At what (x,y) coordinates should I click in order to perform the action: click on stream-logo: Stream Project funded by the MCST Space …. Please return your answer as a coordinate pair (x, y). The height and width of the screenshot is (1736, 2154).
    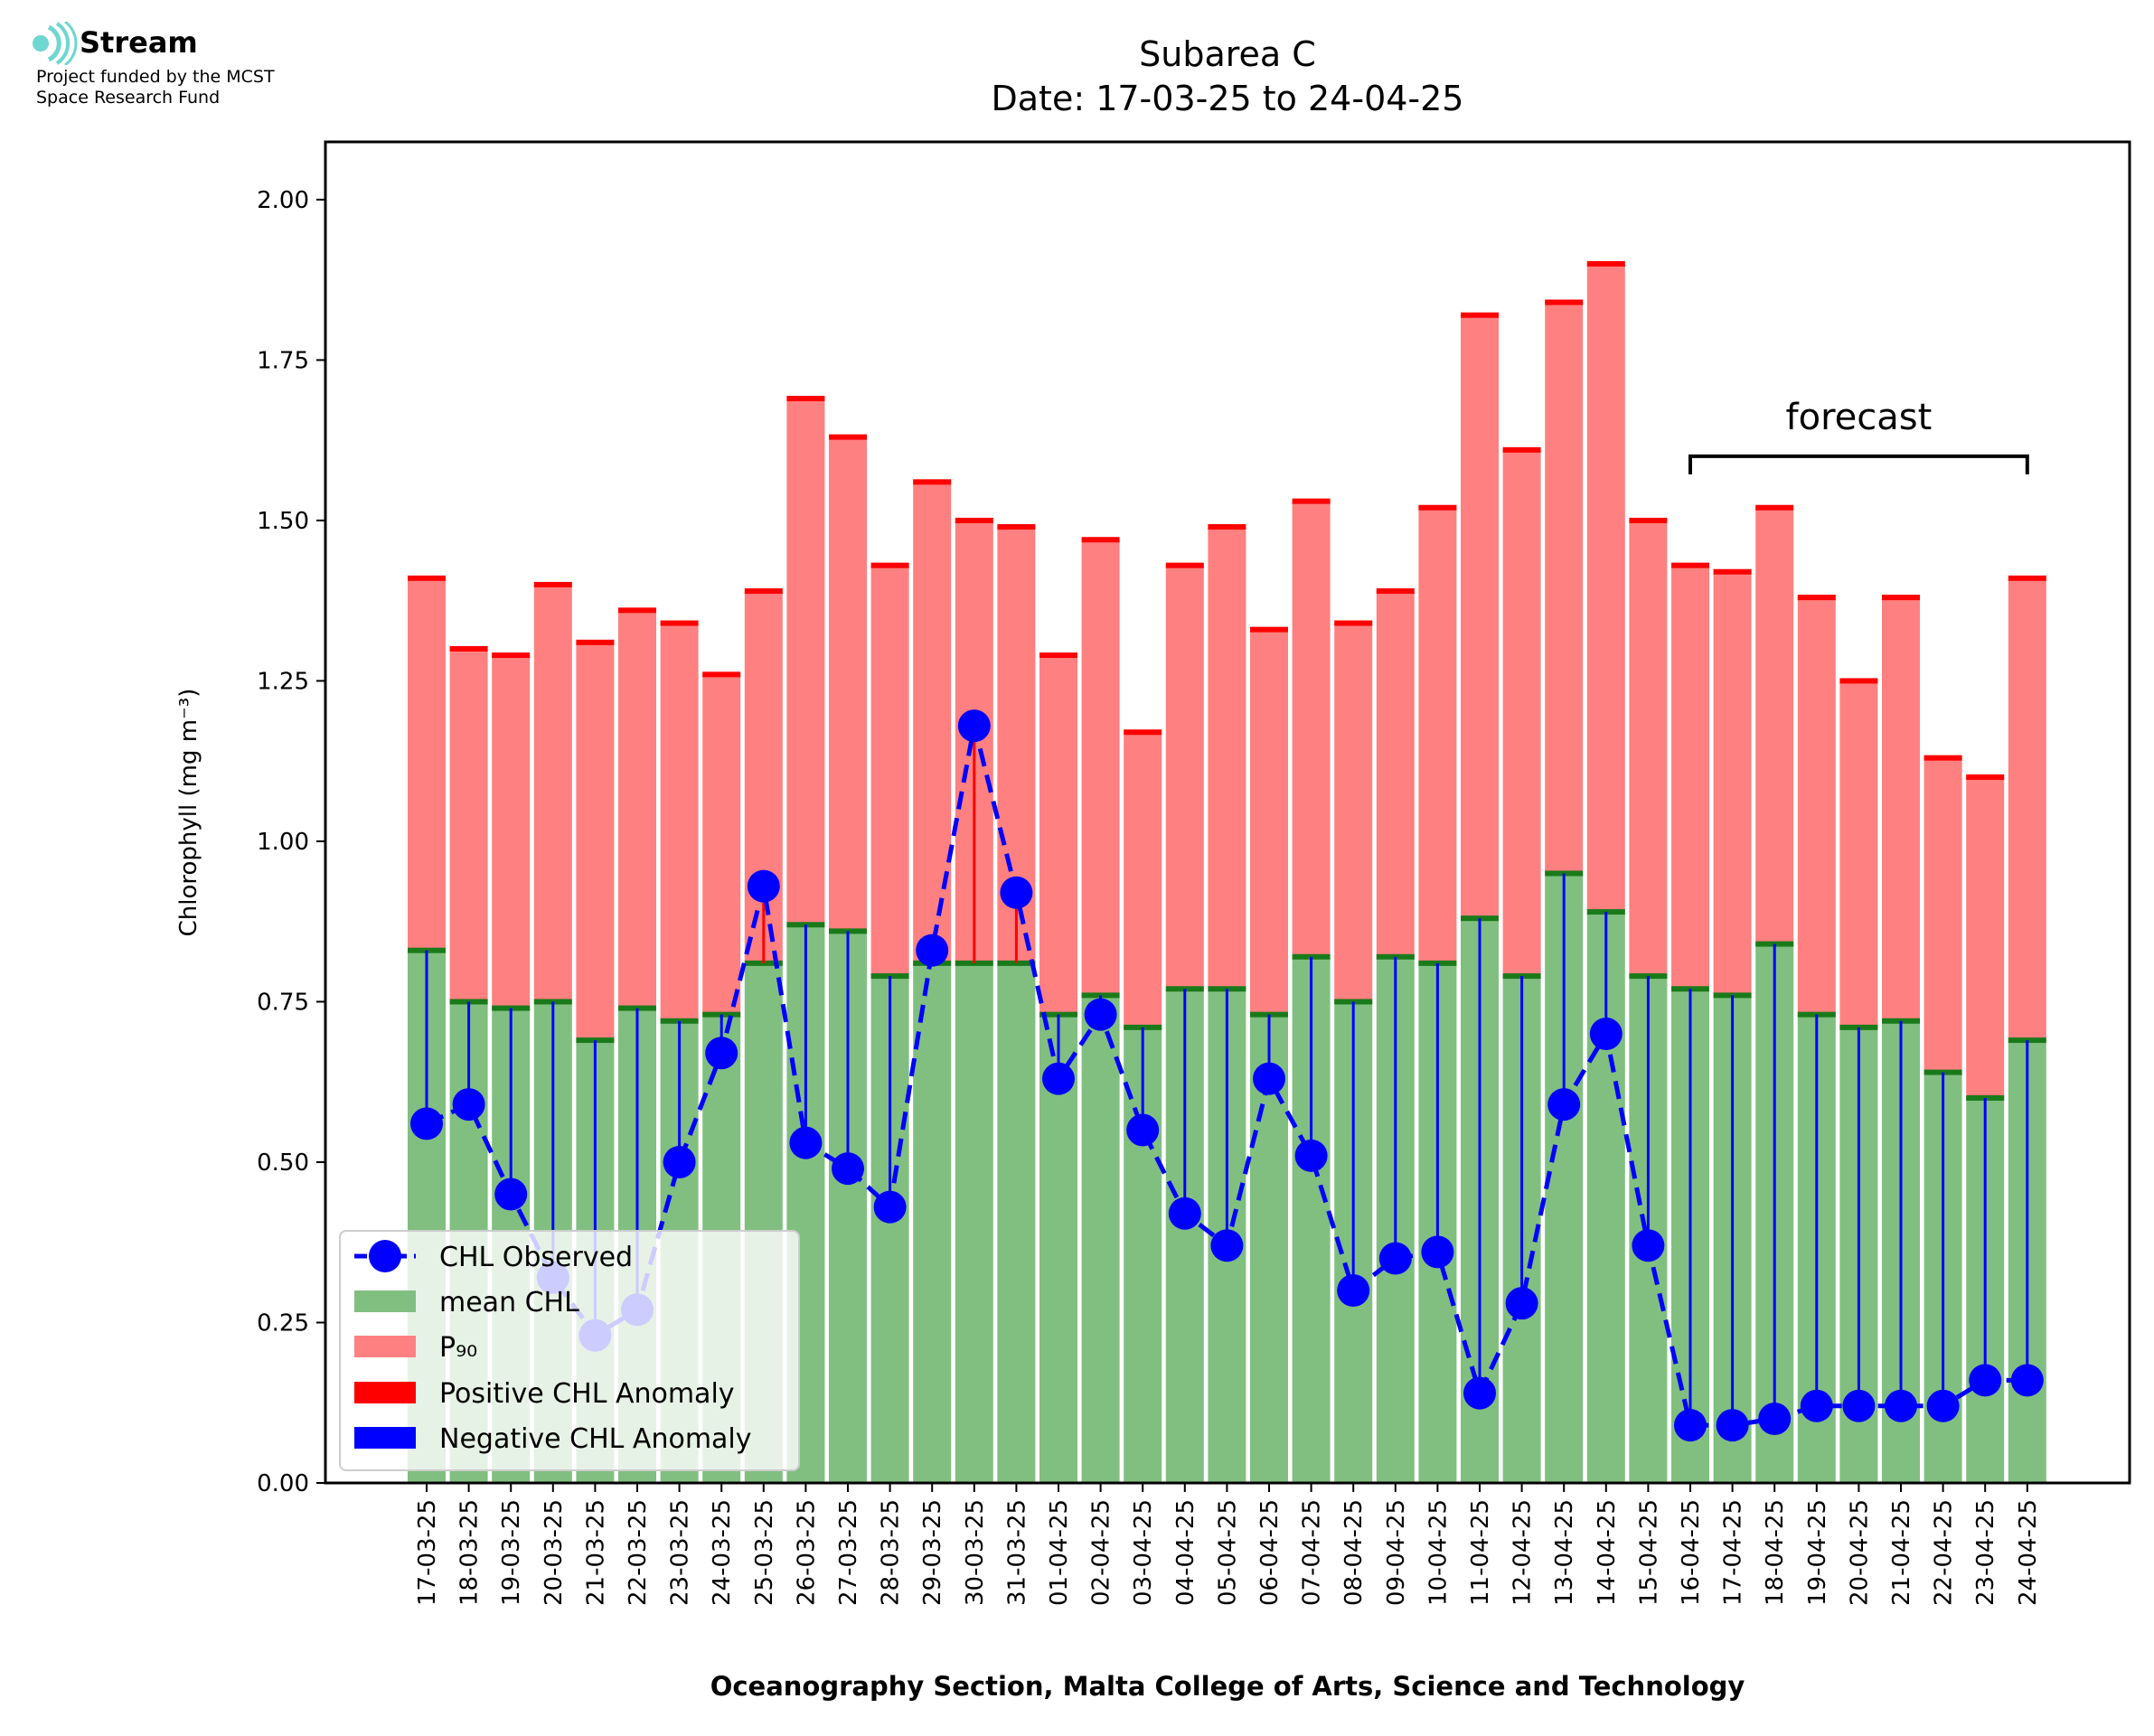
    Looking at the image, I should click on (154, 64).